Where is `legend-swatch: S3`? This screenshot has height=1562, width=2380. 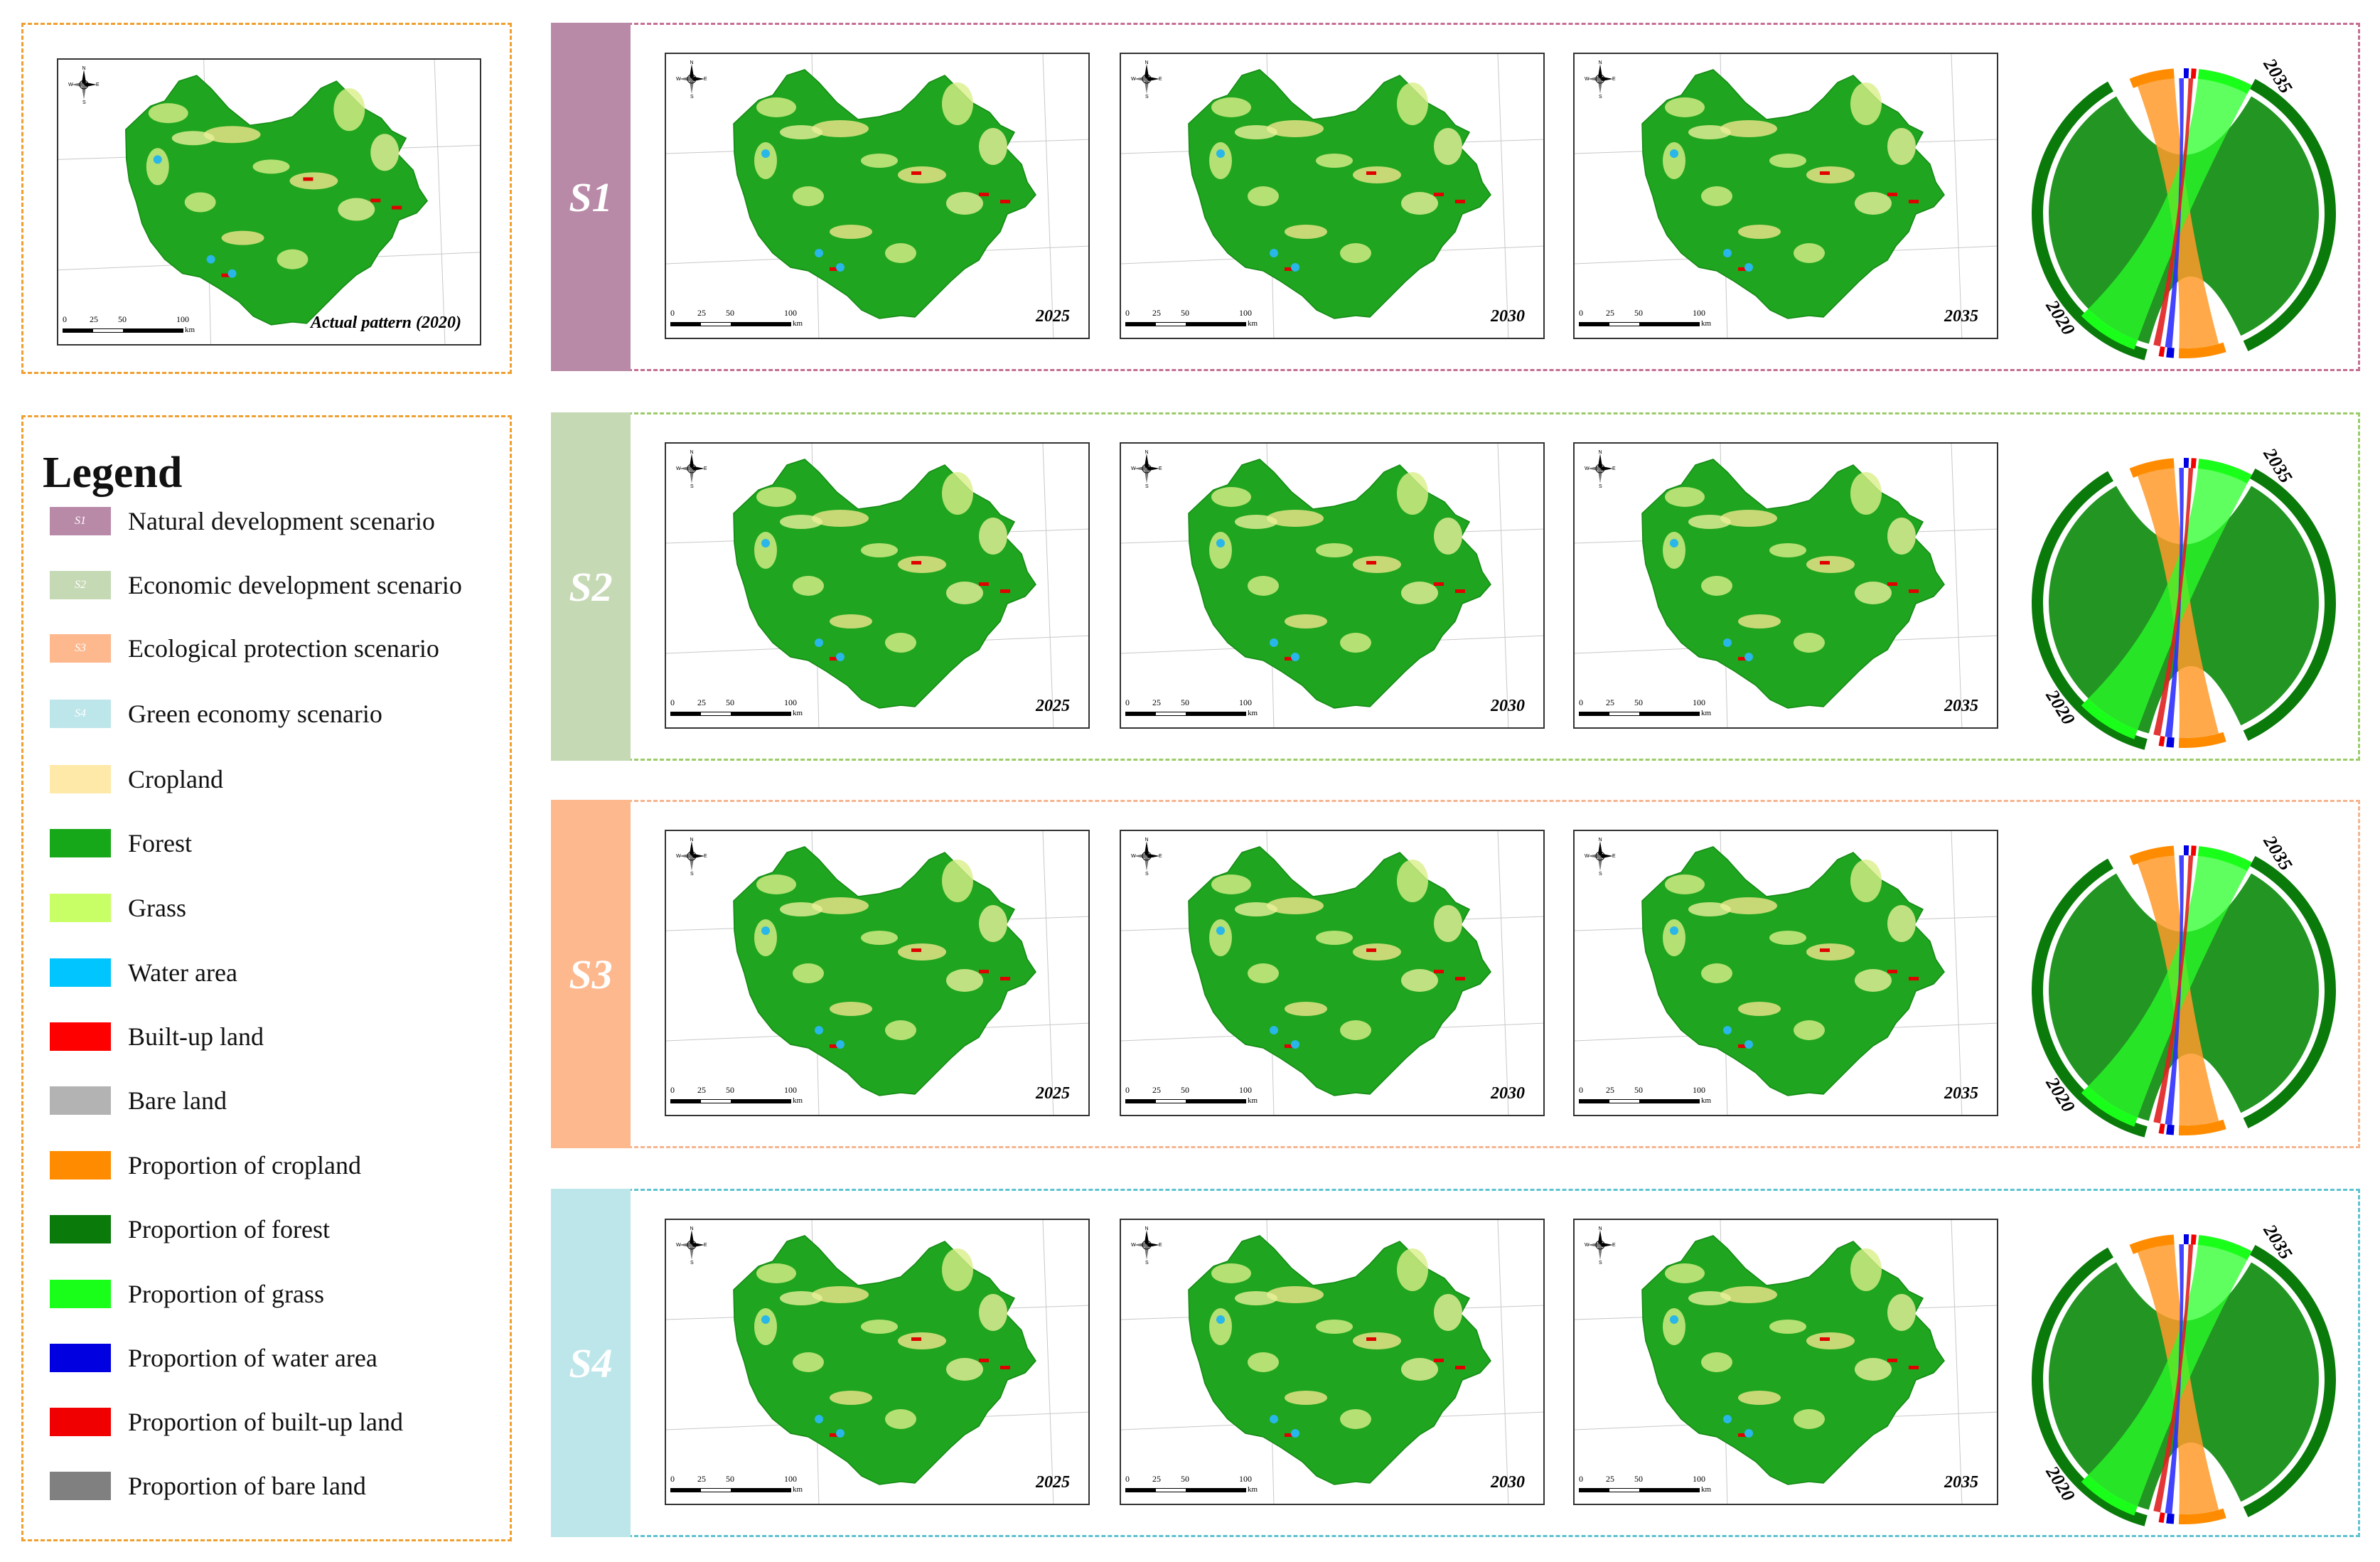
legend-swatch: S3 is located at coordinates (80, 648).